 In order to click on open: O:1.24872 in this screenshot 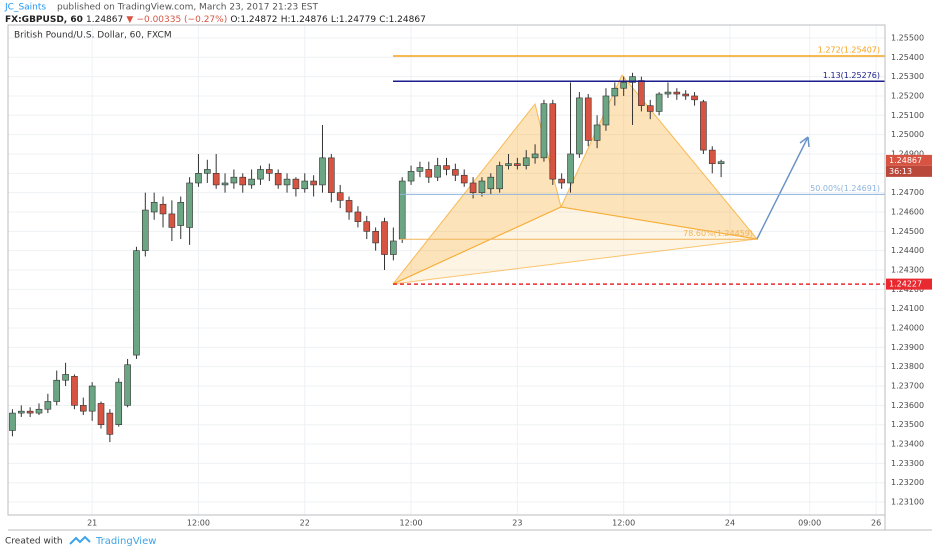, I will do `click(253, 20)`.